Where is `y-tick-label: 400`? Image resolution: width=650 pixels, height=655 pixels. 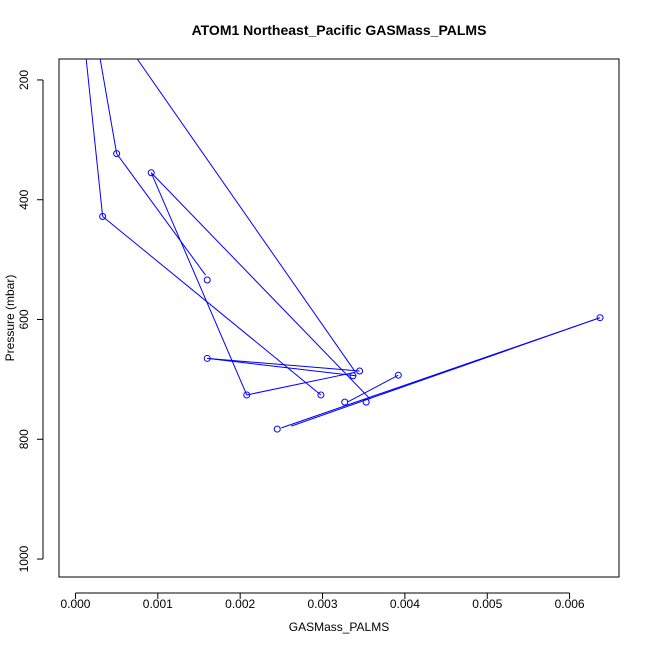 y-tick-label: 400 is located at coordinates (24, 199).